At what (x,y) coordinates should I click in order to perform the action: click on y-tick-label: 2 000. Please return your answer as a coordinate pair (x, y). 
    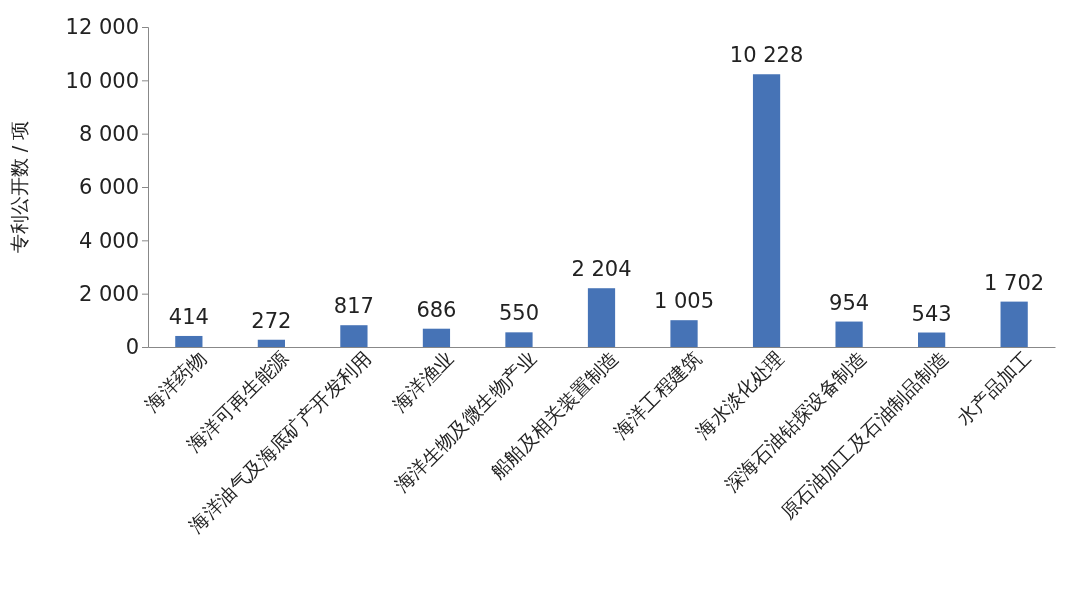
    Looking at the image, I should click on (108, 293).